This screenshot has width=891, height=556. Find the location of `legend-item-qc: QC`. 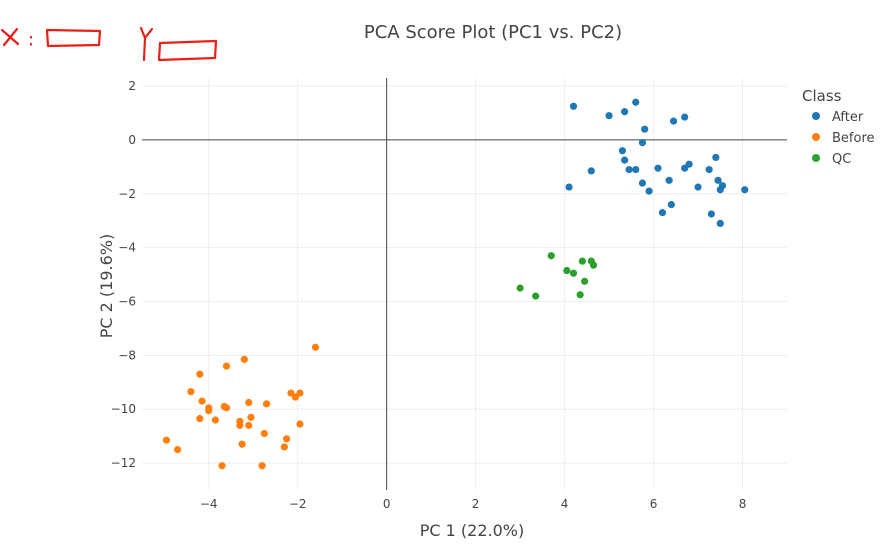

legend-item-qc: QC is located at coordinates (831, 159).